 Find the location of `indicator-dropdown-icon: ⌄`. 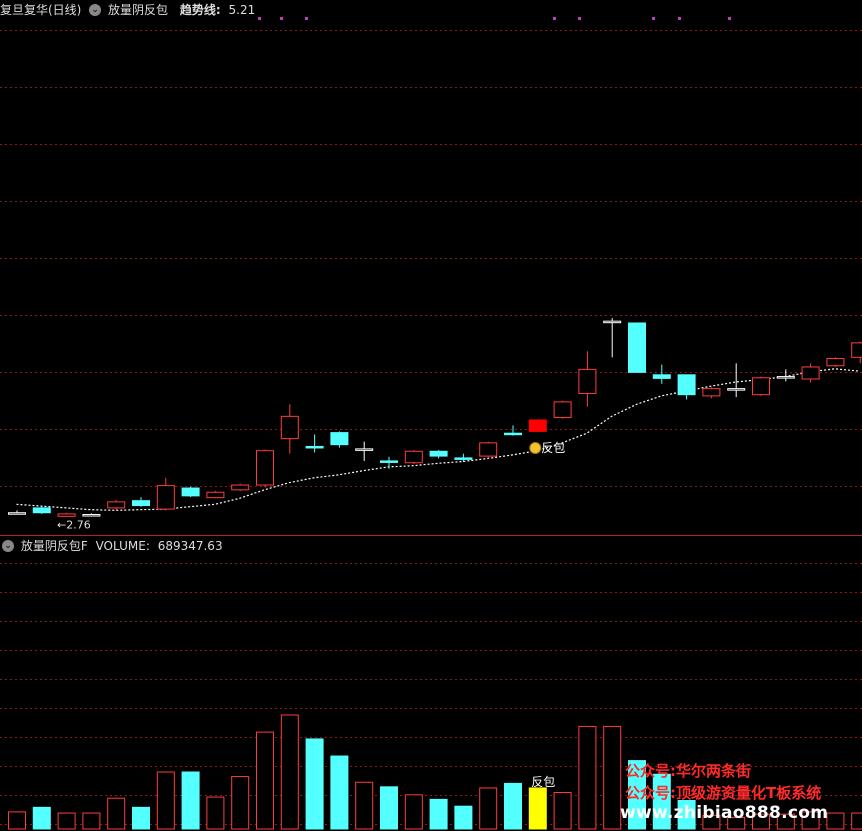

indicator-dropdown-icon: ⌄ is located at coordinates (95, 9).